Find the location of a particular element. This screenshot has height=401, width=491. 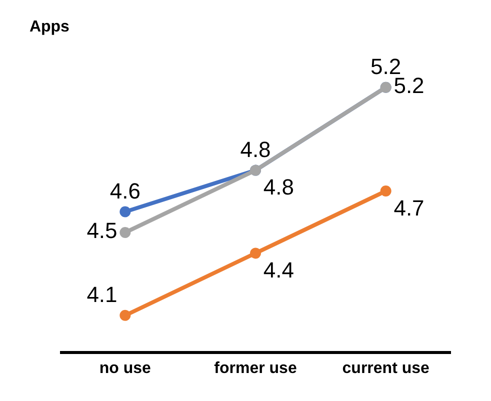

data-label: 4.6 is located at coordinates (125, 191).